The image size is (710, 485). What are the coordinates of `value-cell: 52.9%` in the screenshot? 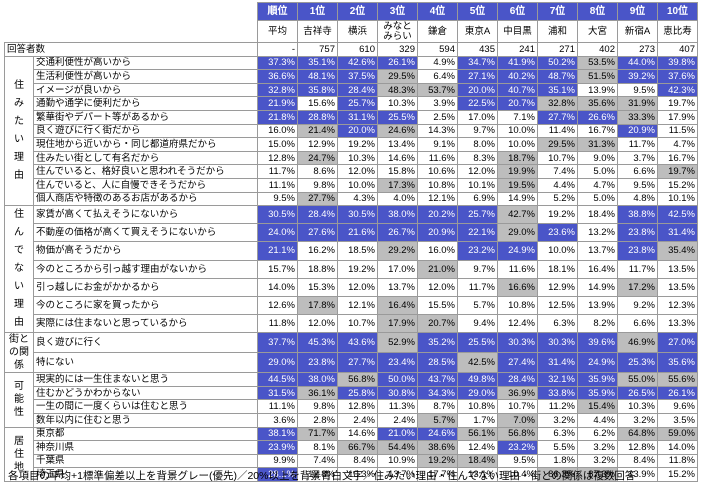 It's located at (397, 343).